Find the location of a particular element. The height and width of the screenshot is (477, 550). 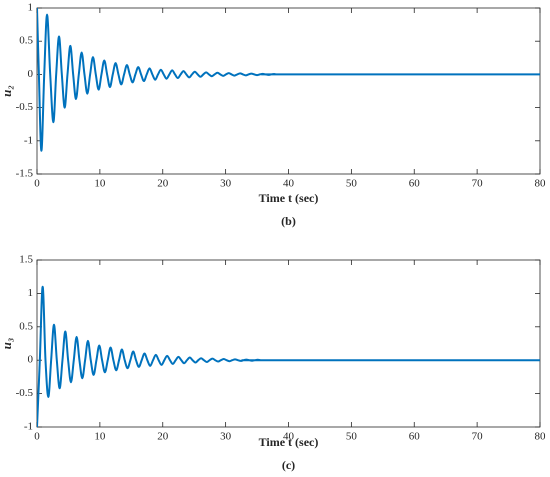

caption: (c) is located at coordinates (288, 465).